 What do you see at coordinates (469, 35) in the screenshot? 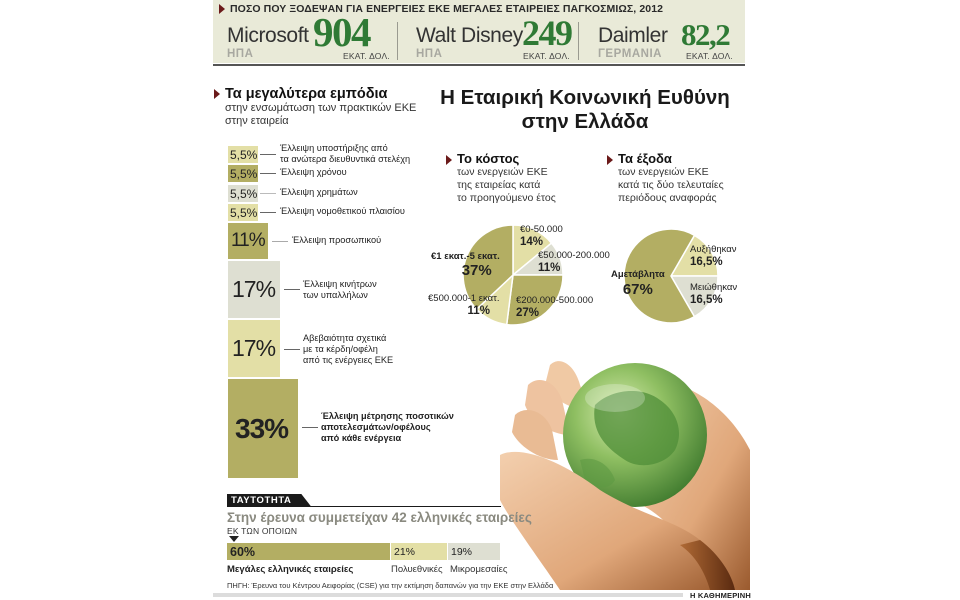
I see `company-name-walt-disney: Walt Disney` at bounding box center [469, 35].